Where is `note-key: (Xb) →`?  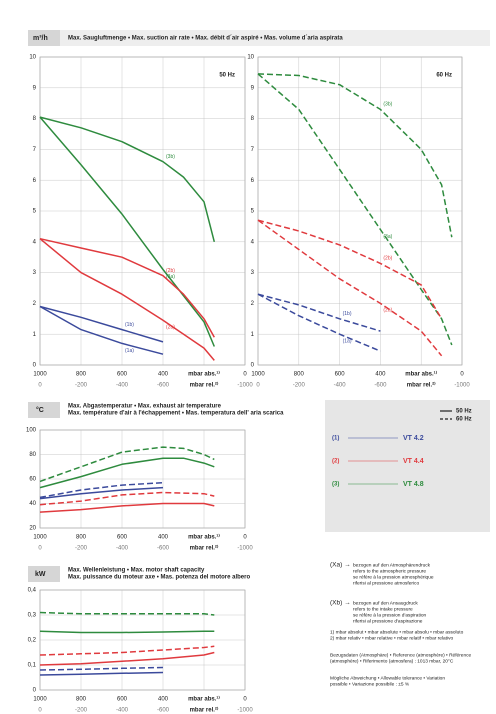
note-key: (Xb) → is located at coordinates (340, 603).